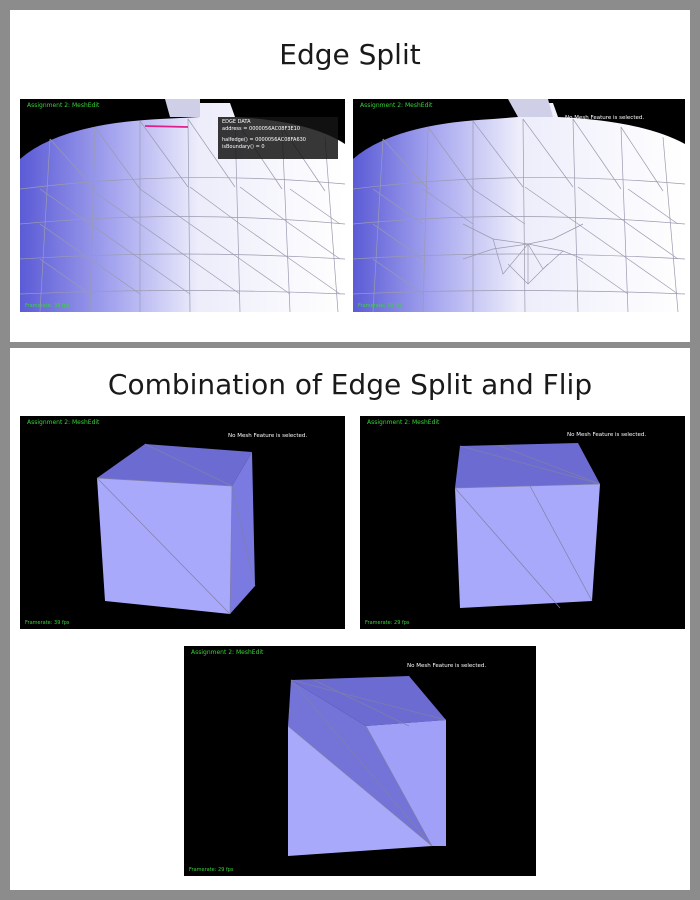 The width and height of the screenshot is (700, 900). Describe the element at coordinates (350, 345) in the screenshot. I see `section-divider` at that location.